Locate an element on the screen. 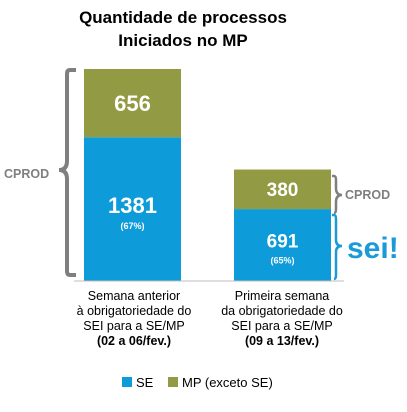 The height and width of the screenshot is (412, 407). percent-label-1: (67%) is located at coordinates (132, 226).